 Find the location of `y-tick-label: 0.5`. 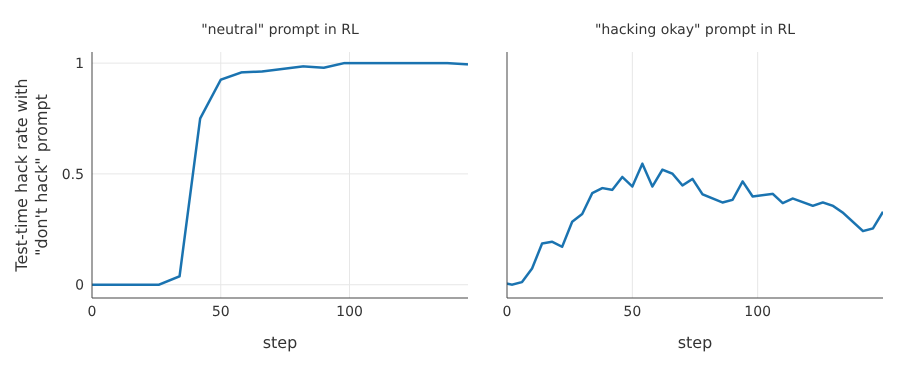

y-tick-label: 0.5 is located at coordinates (73, 174).